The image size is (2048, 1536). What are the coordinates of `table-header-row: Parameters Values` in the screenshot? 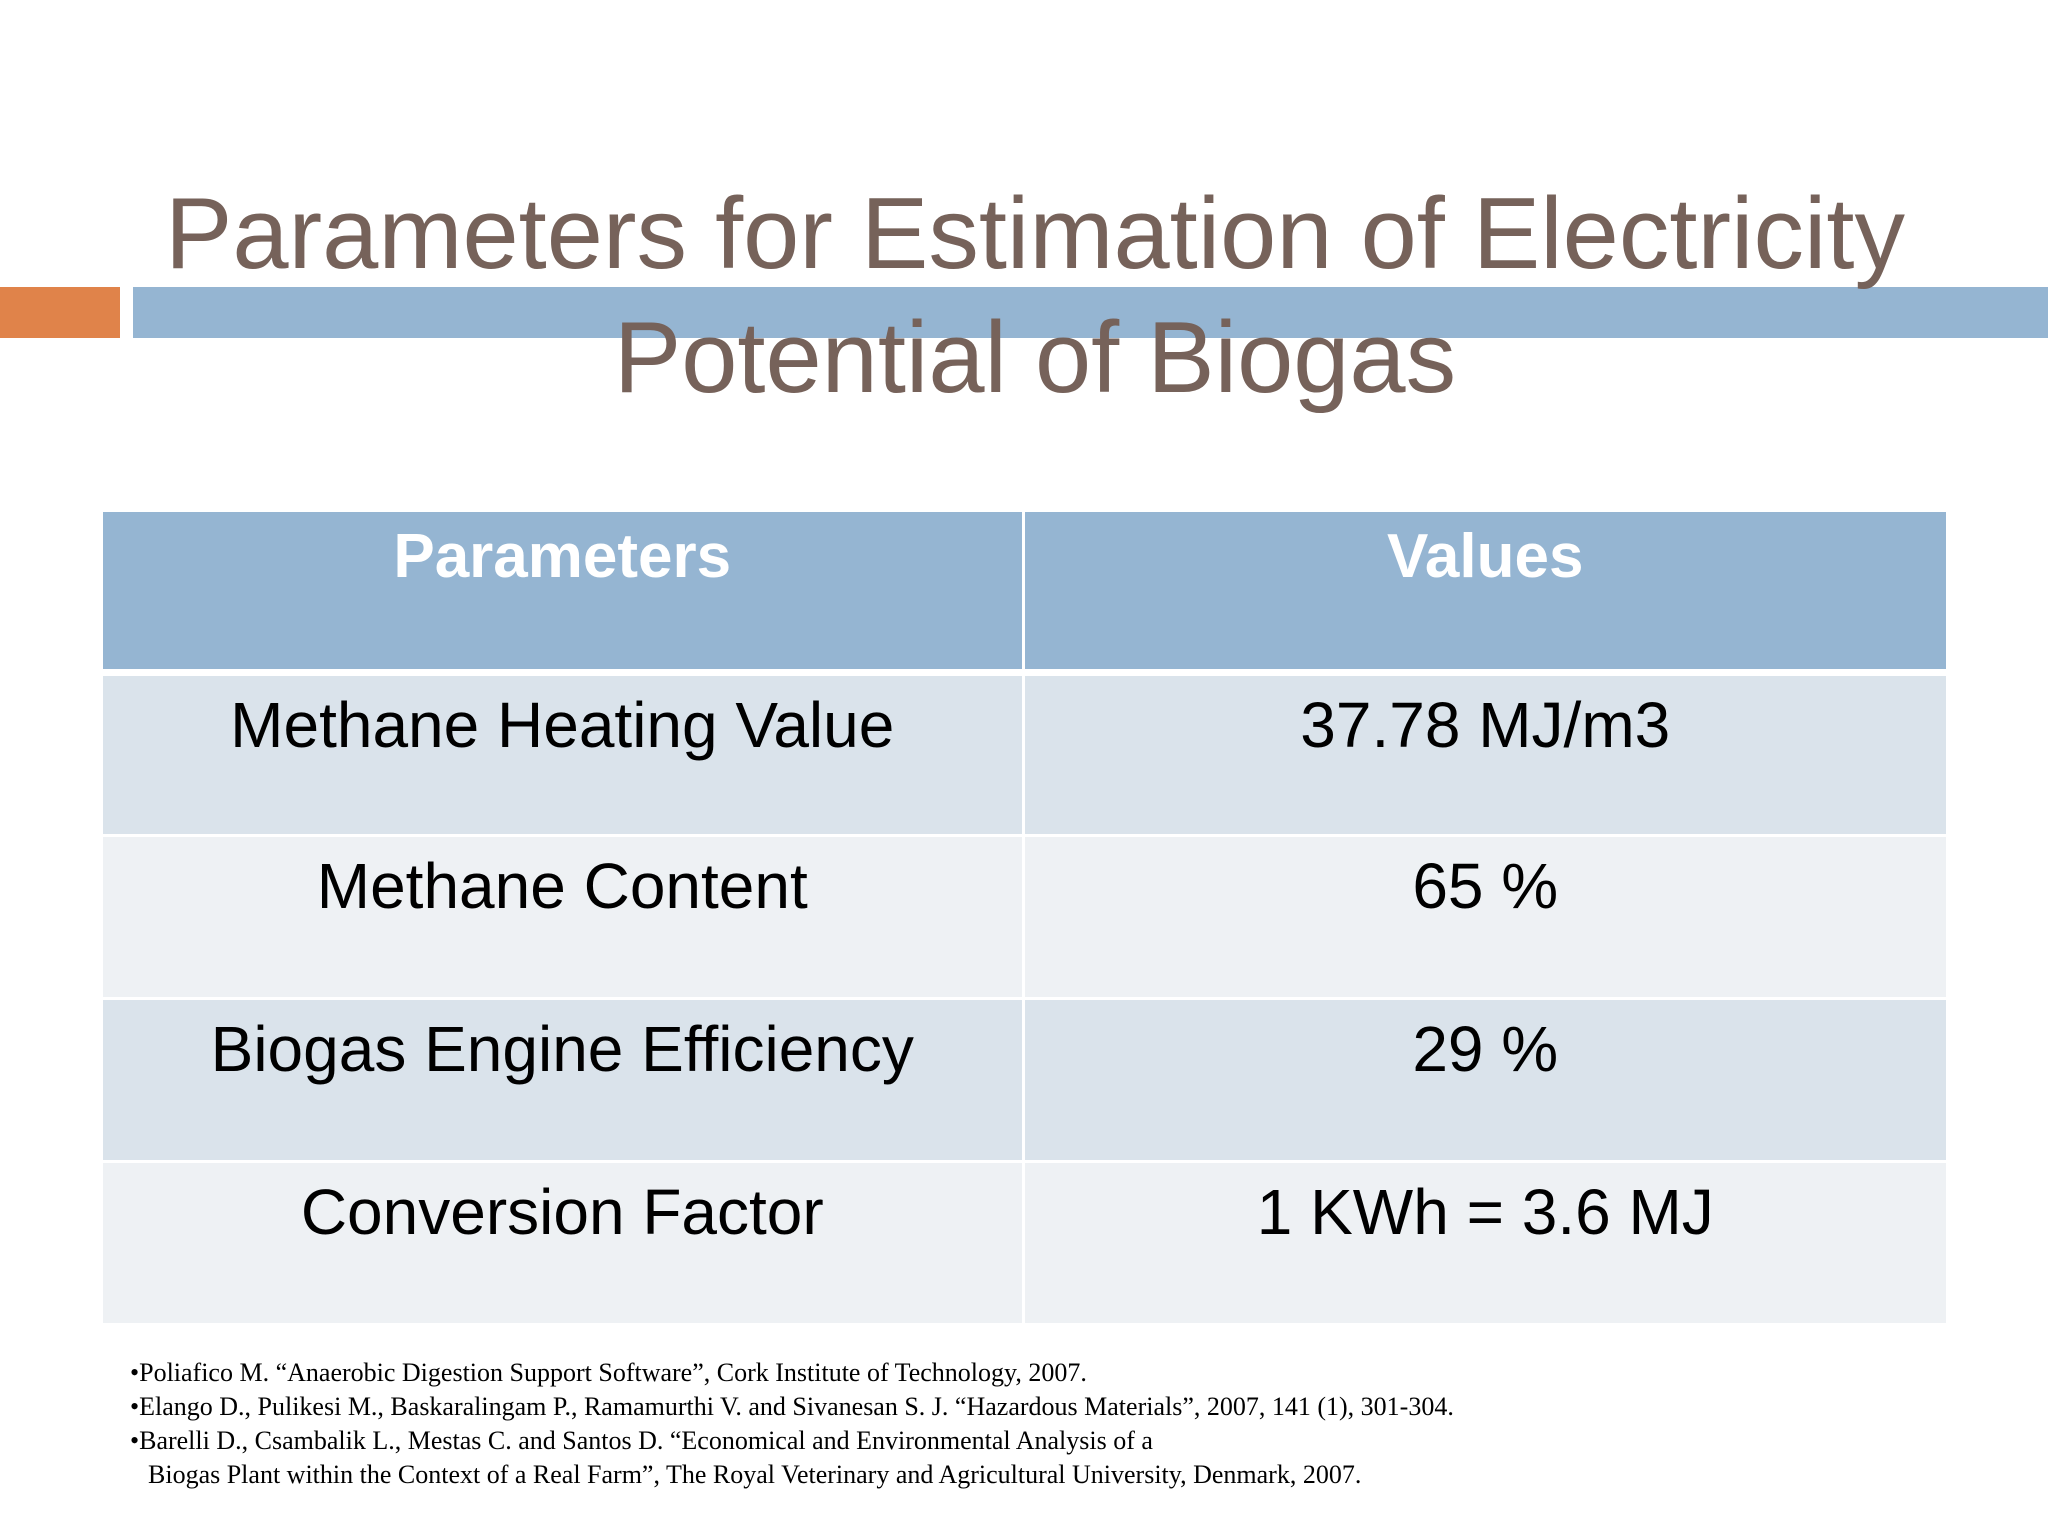 It's located at (1024, 594).